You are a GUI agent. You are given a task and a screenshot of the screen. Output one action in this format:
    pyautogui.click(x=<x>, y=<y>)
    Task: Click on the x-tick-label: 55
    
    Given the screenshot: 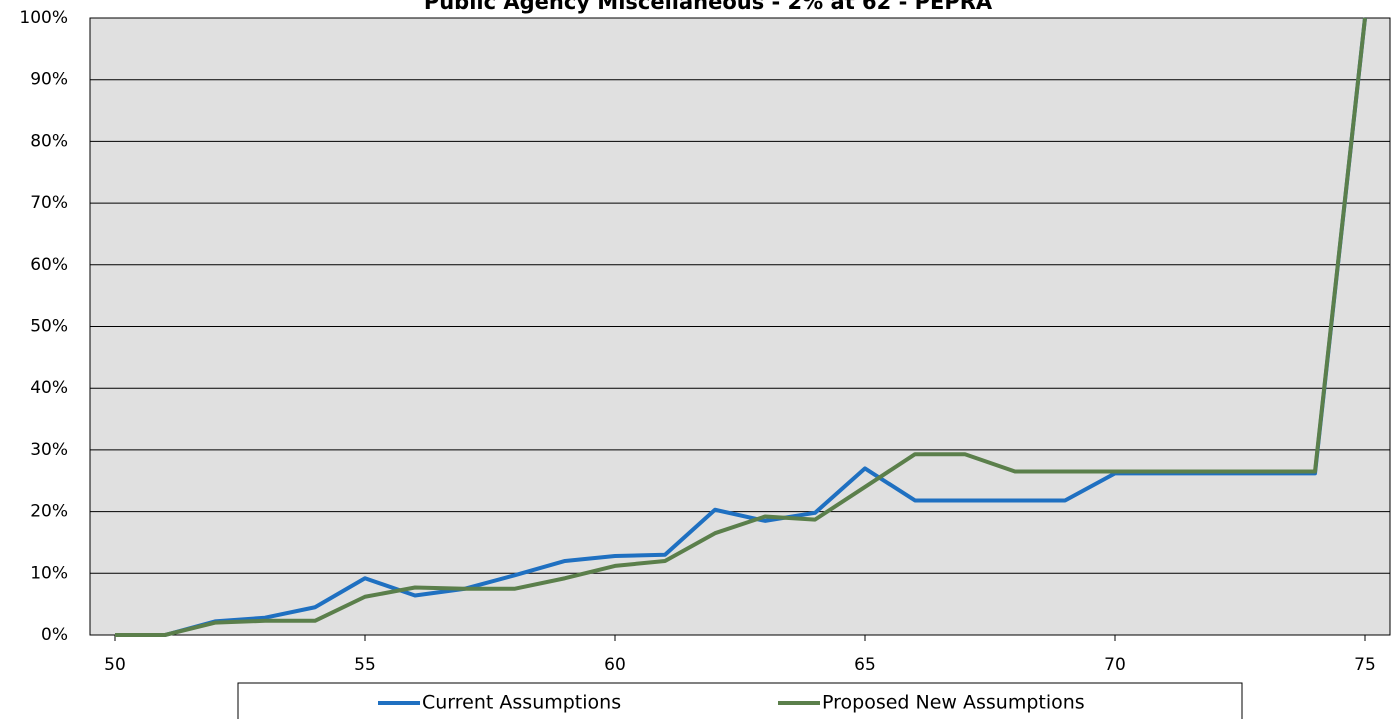 What is the action you would take?
    pyautogui.click(x=365, y=665)
    